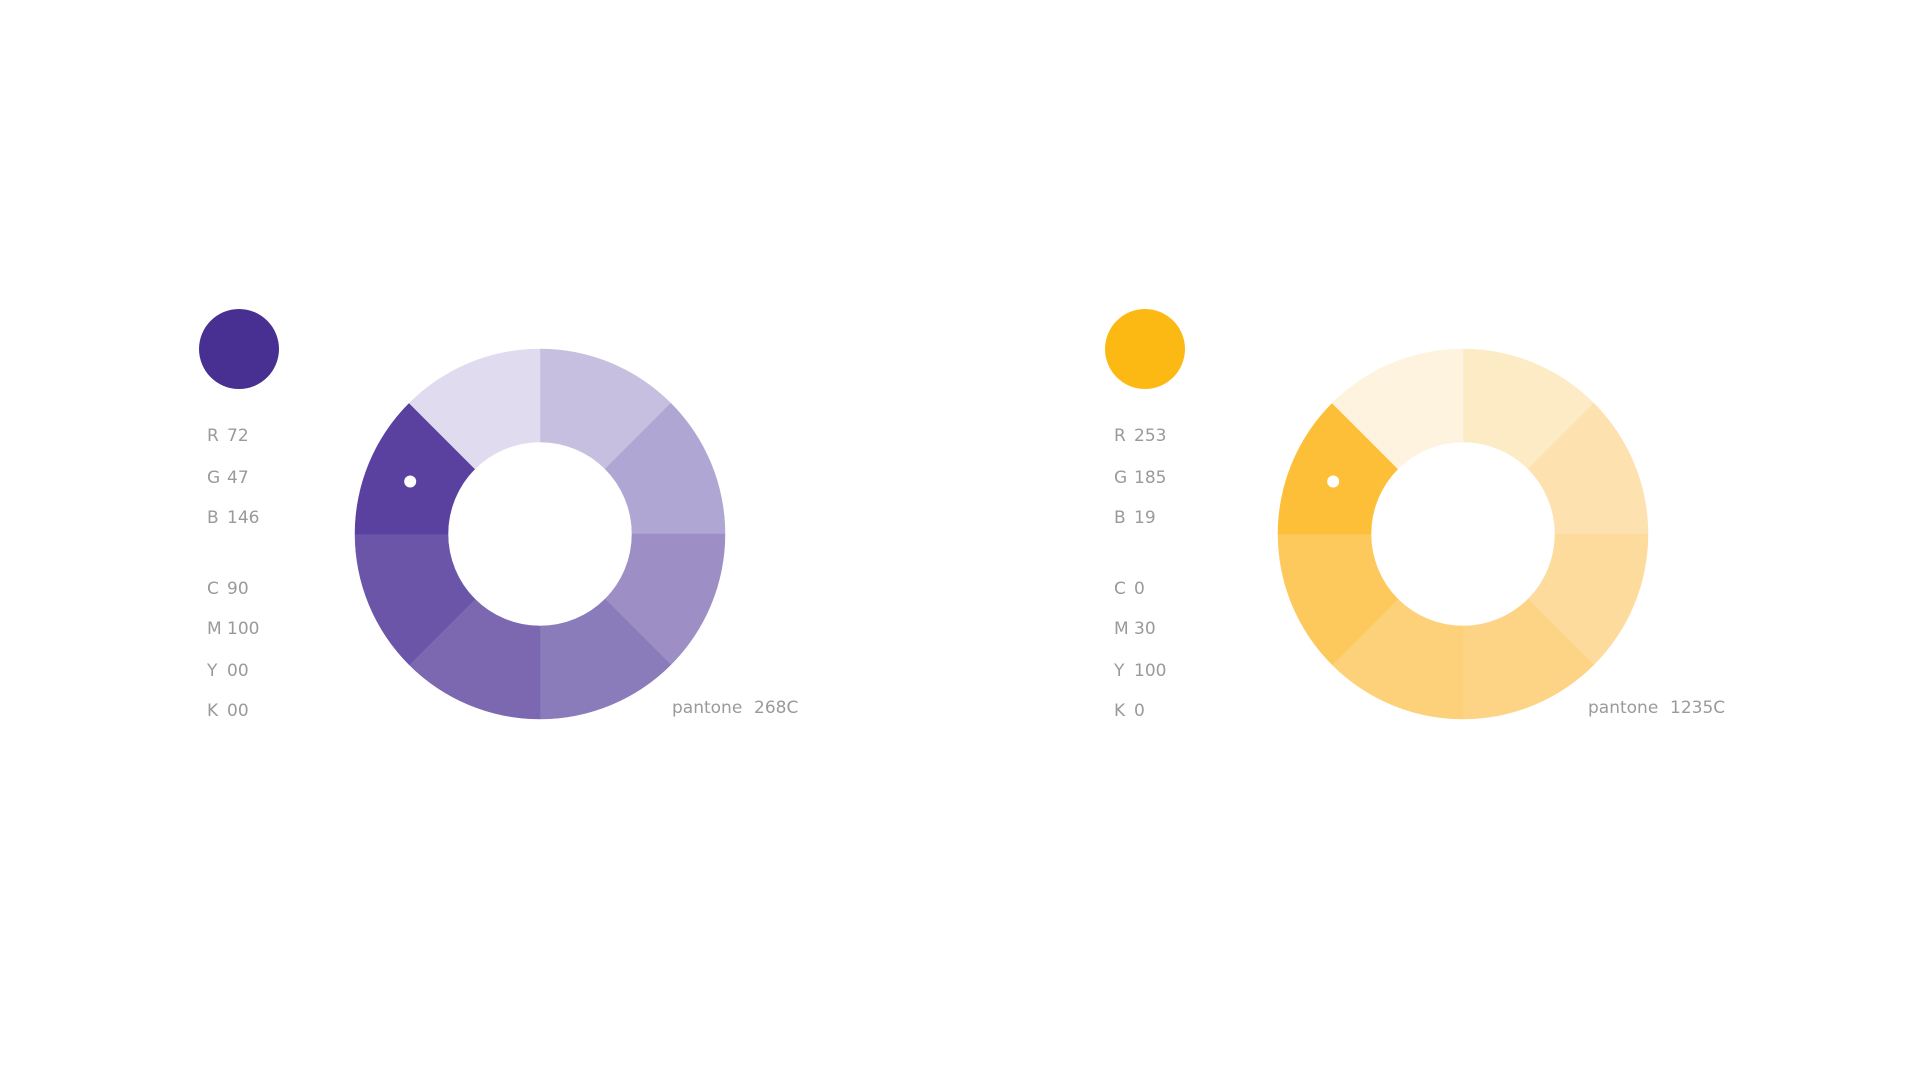 The image size is (1920, 1080). What do you see at coordinates (1697, 708) in the screenshot?
I see `pantone-code: 1235C` at bounding box center [1697, 708].